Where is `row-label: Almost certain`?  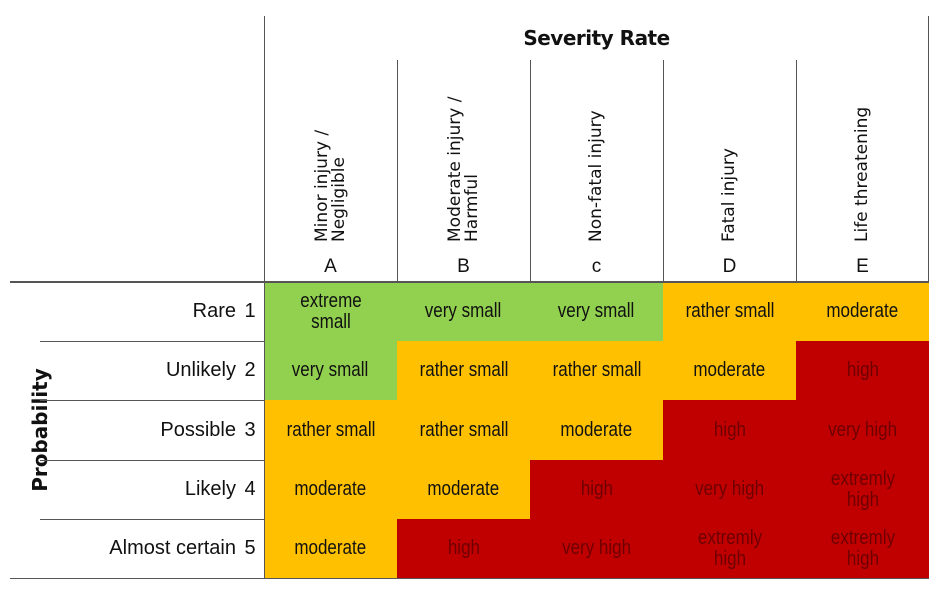 row-label: Almost certain is located at coordinates (172, 548).